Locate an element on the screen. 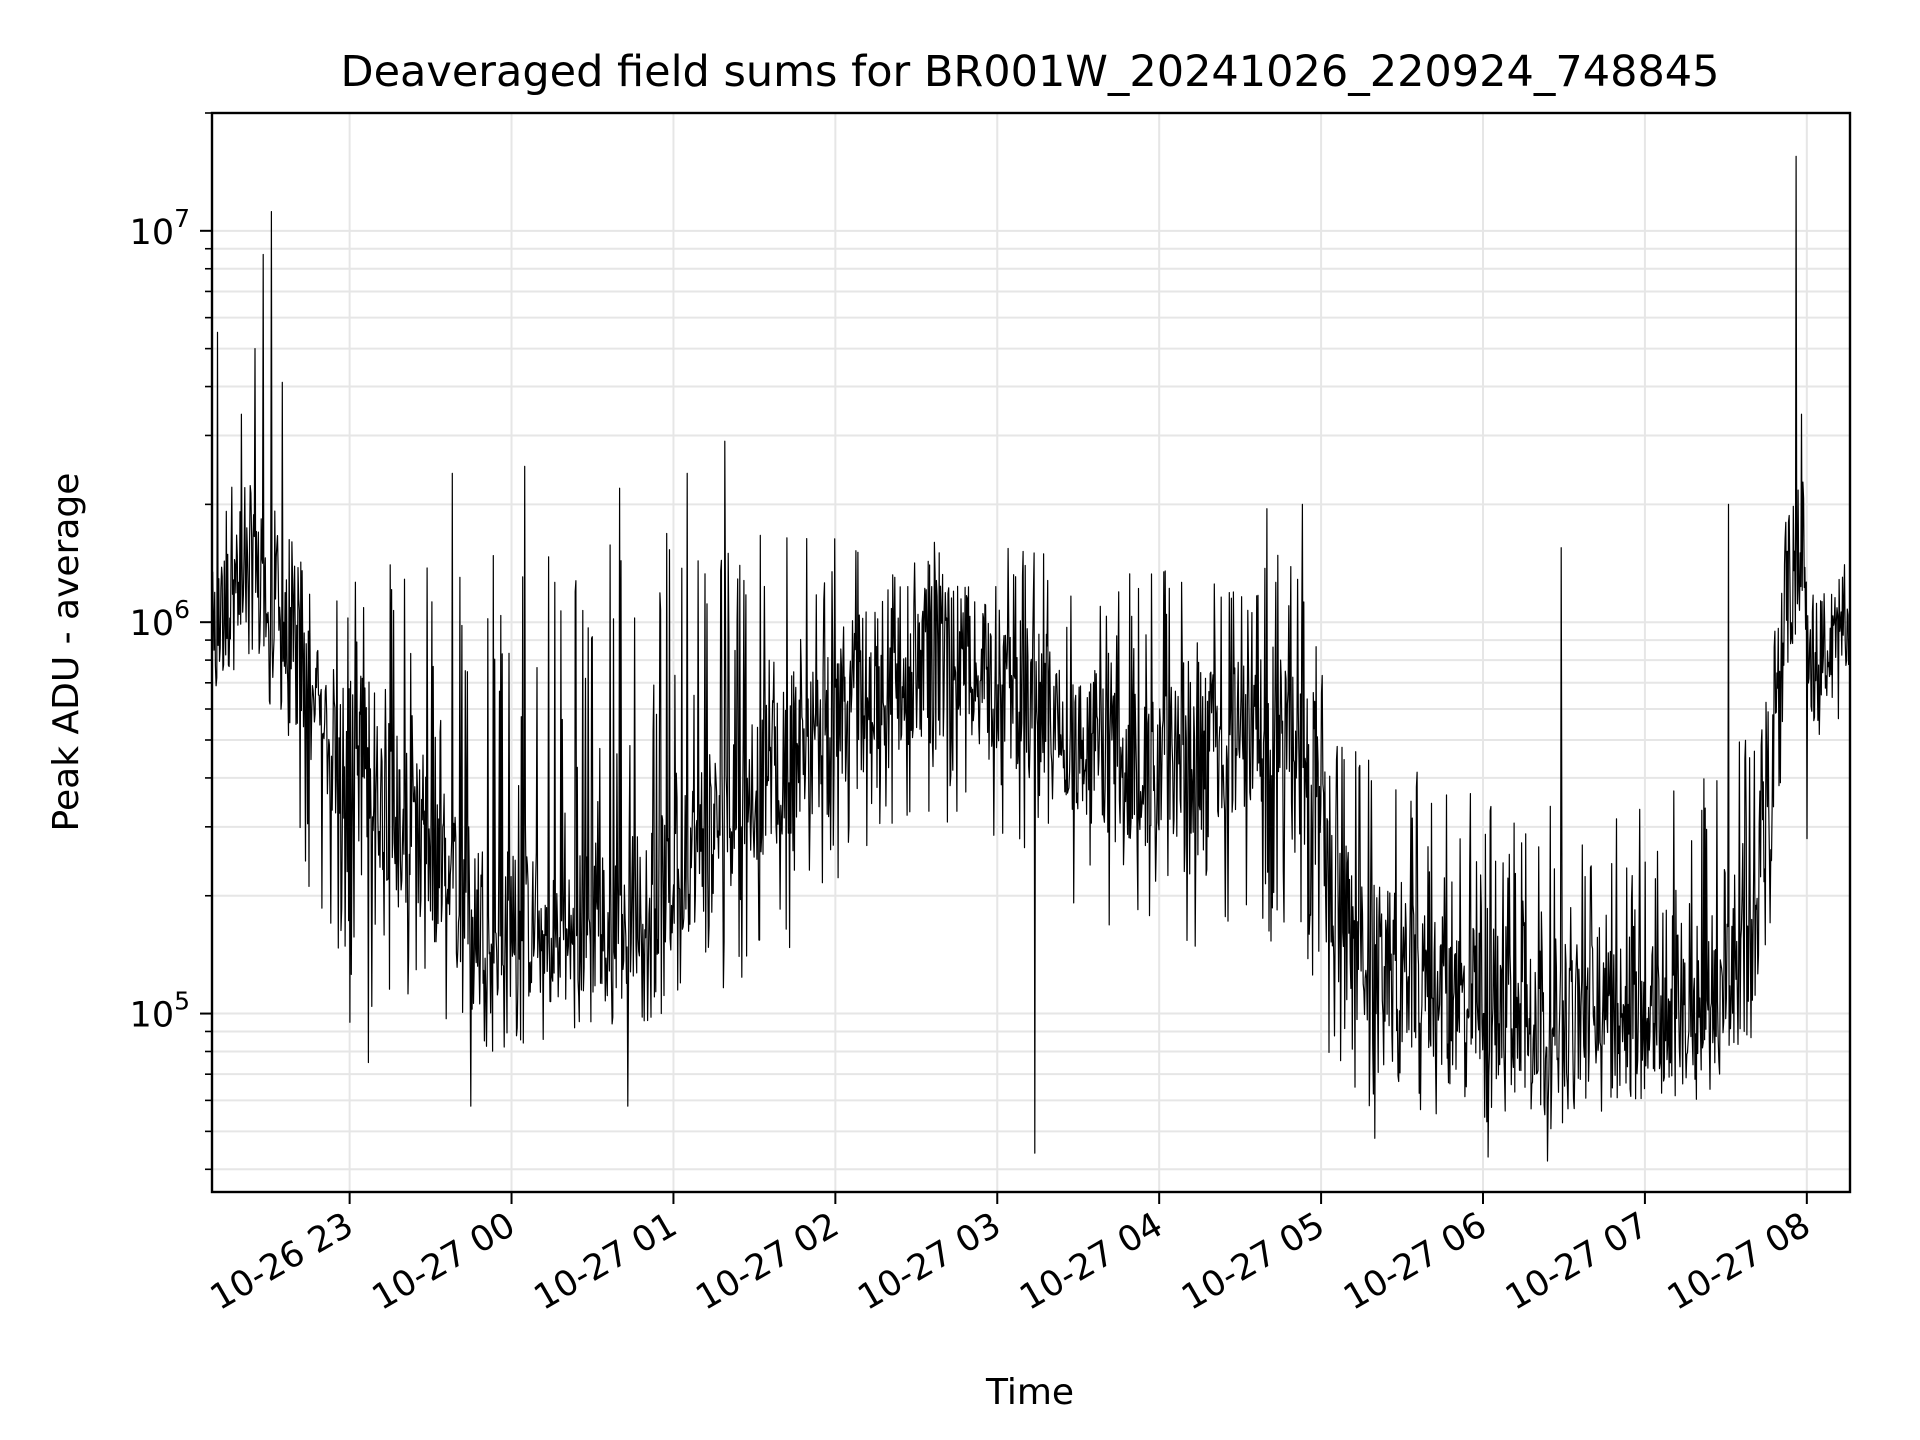 The image size is (1920, 1440). y-axis-label: Peak ADU - average is located at coordinates (66, 652).